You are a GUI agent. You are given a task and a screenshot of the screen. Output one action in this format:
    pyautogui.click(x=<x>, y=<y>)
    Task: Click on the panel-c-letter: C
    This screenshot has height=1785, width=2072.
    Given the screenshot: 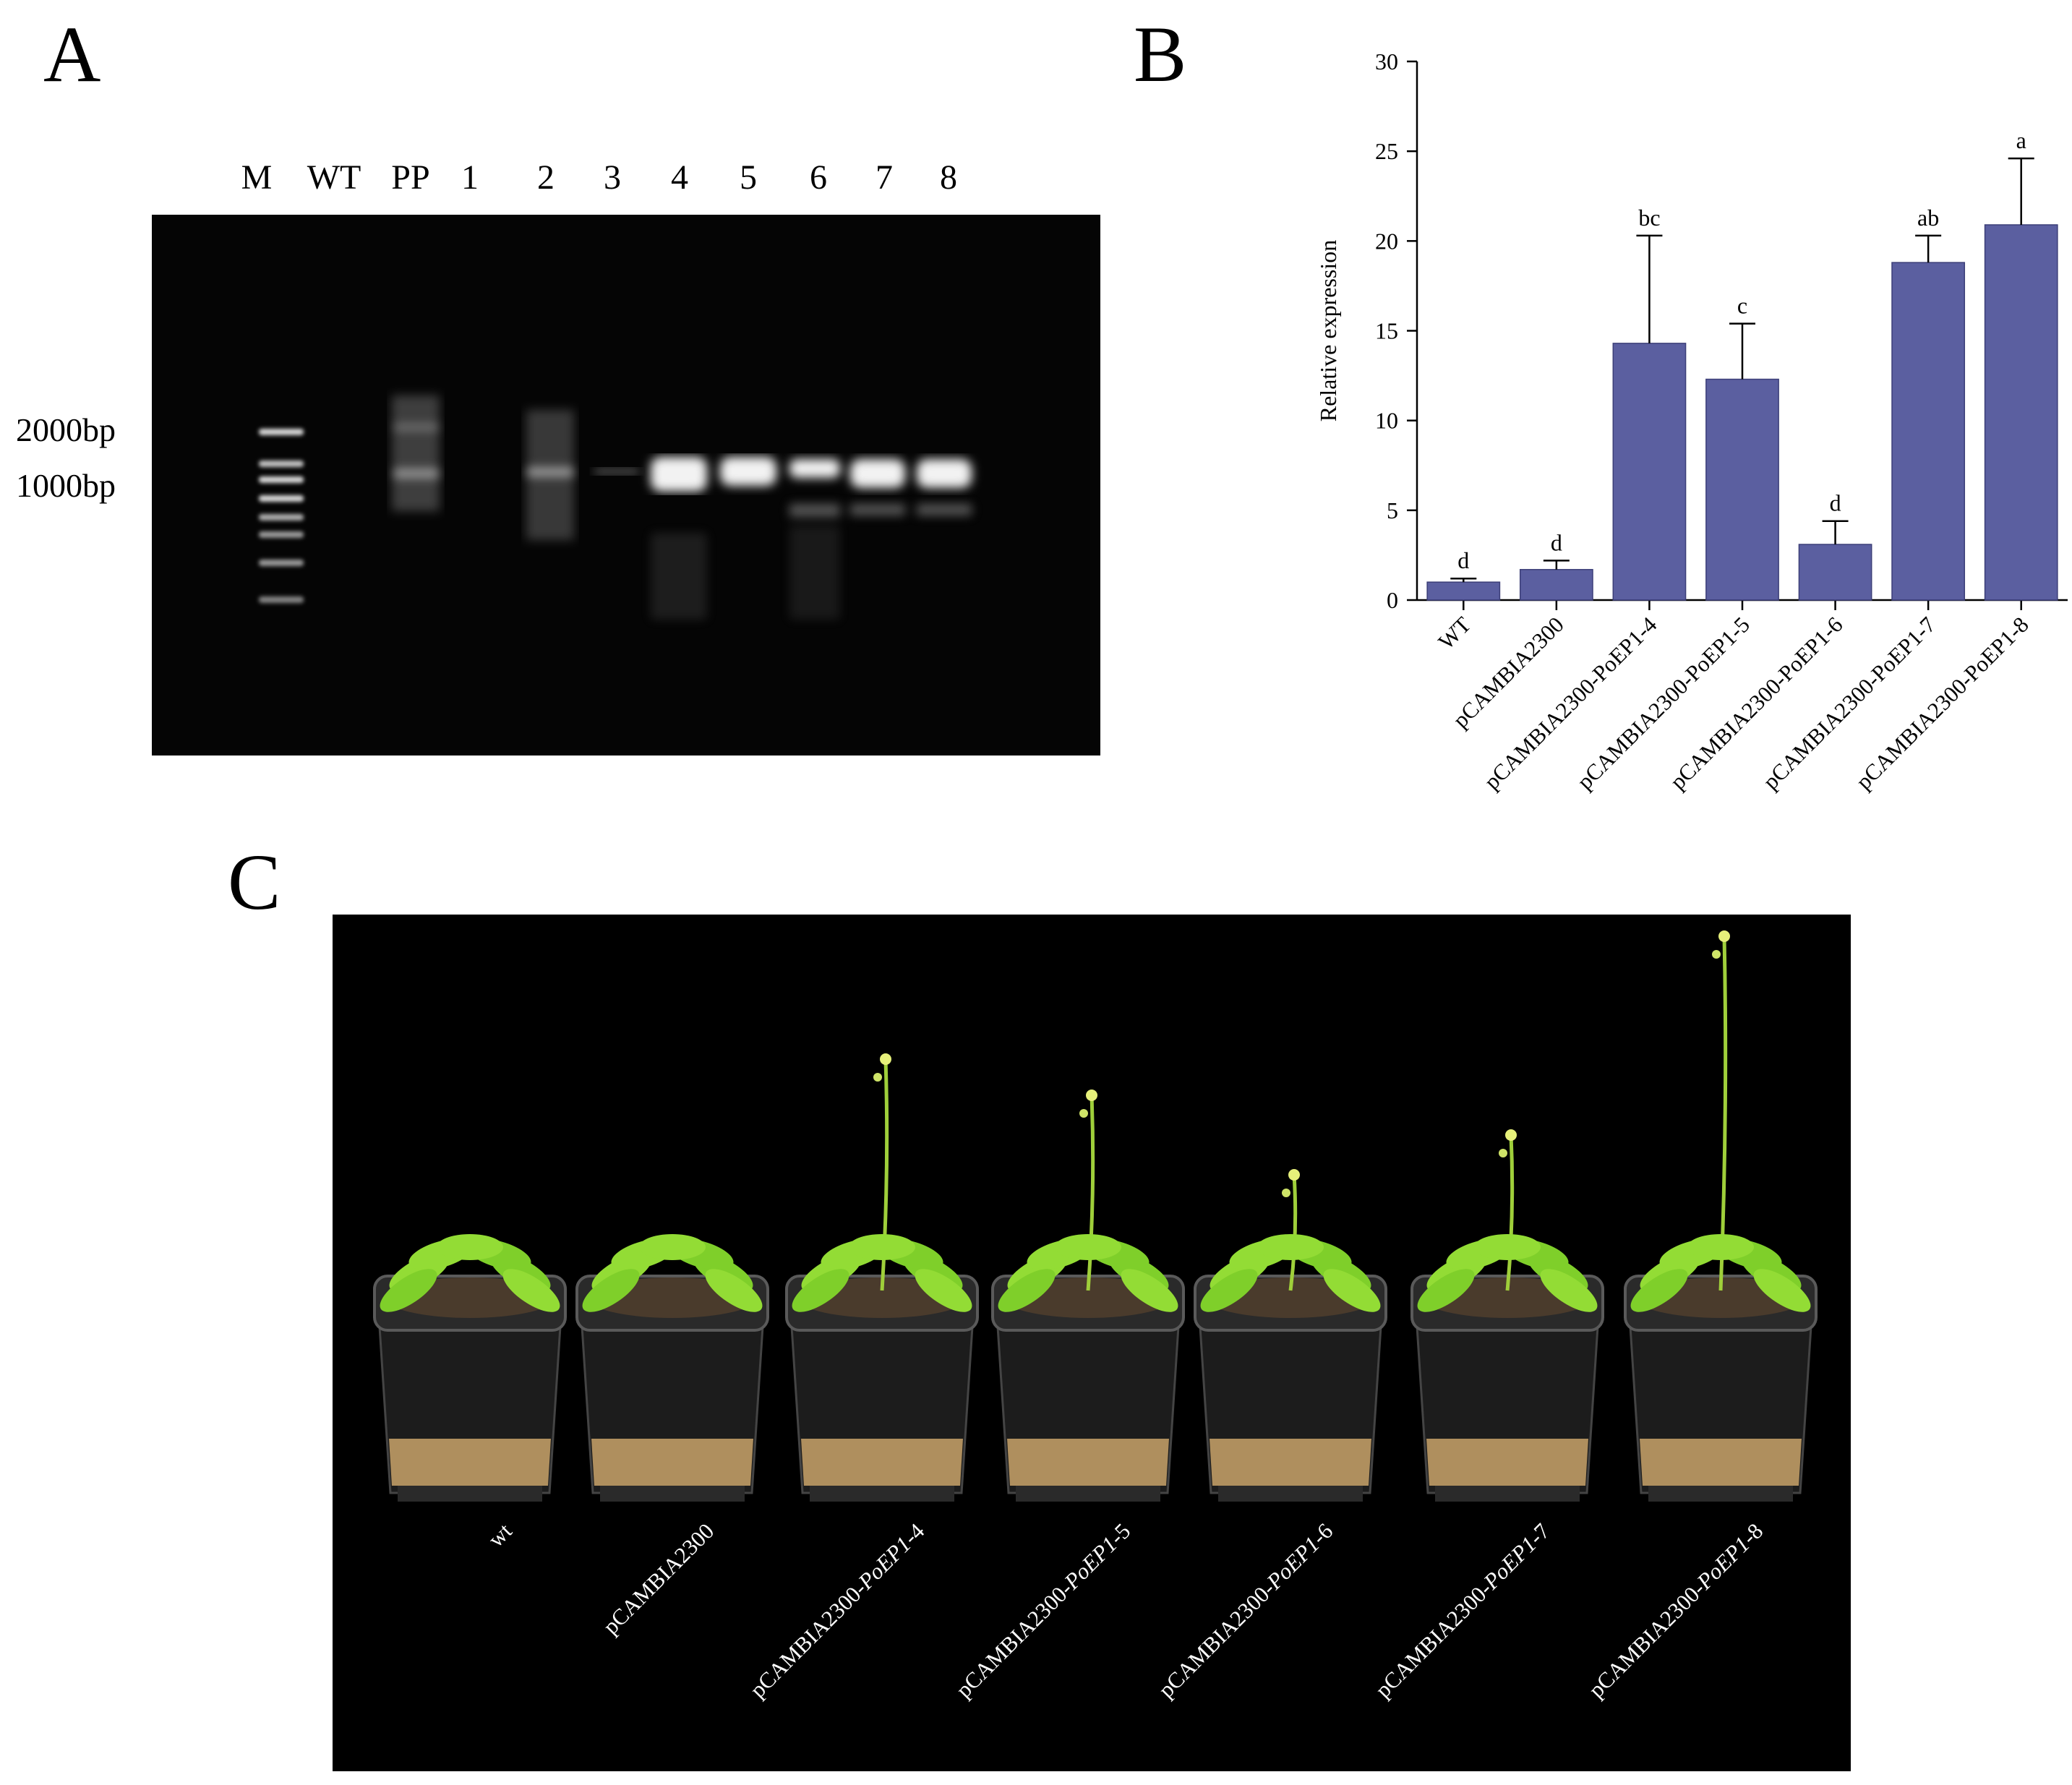 What is the action you would take?
    pyautogui.click(x=255, y=882)
    